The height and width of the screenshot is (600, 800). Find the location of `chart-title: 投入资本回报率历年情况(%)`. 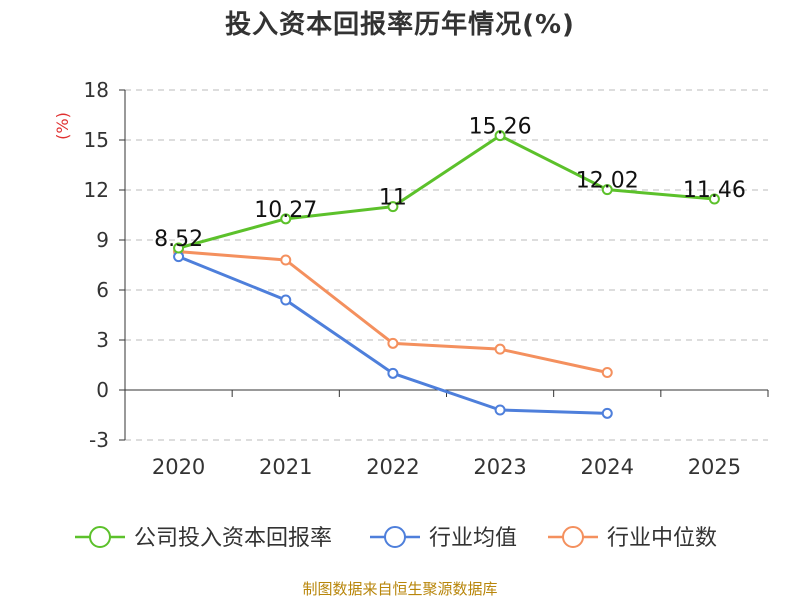

chart-title: 投入资本回报率历年情况(%) is located at coordinates (400, 25).